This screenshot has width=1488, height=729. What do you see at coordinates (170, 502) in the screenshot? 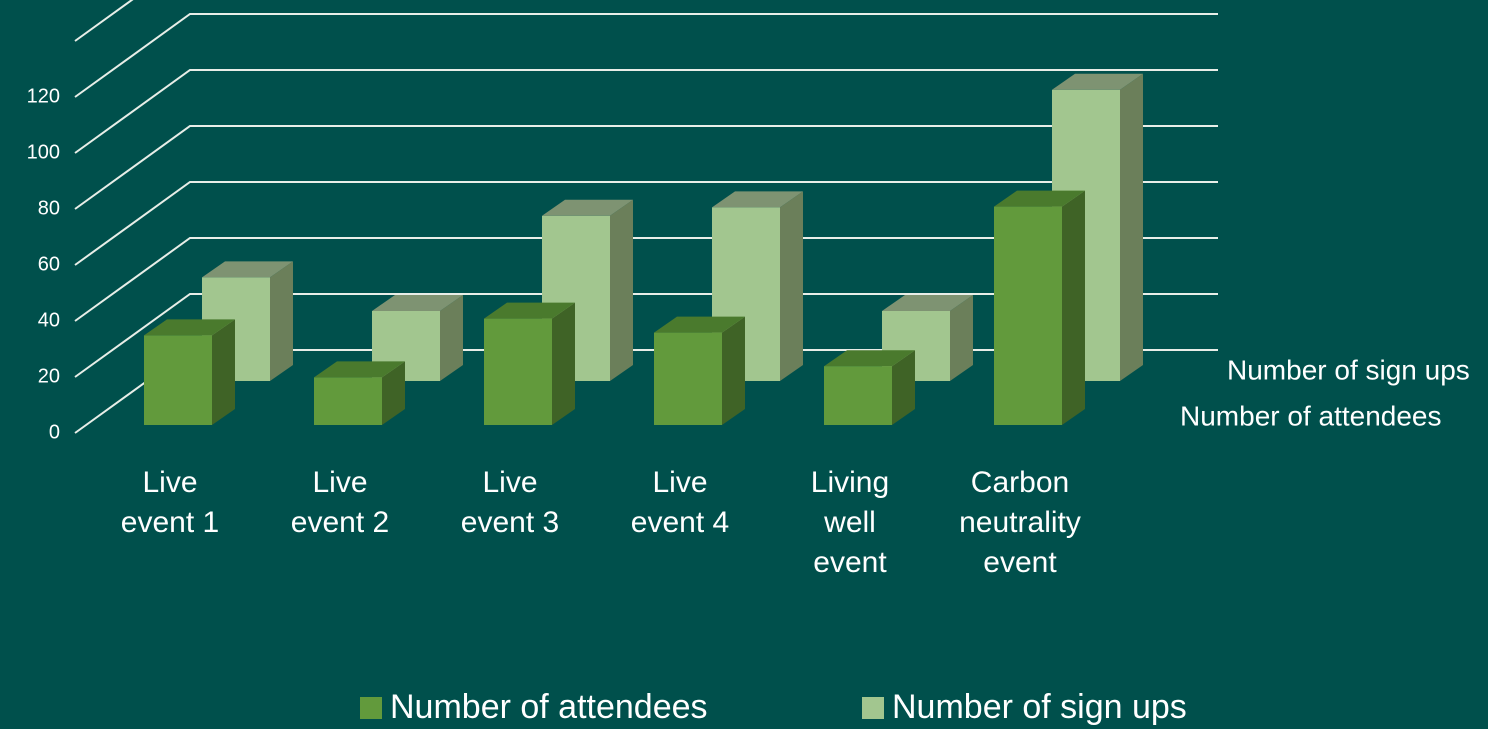
I see `x-tick-label: Live event 1` at bounding box center [170, 502].